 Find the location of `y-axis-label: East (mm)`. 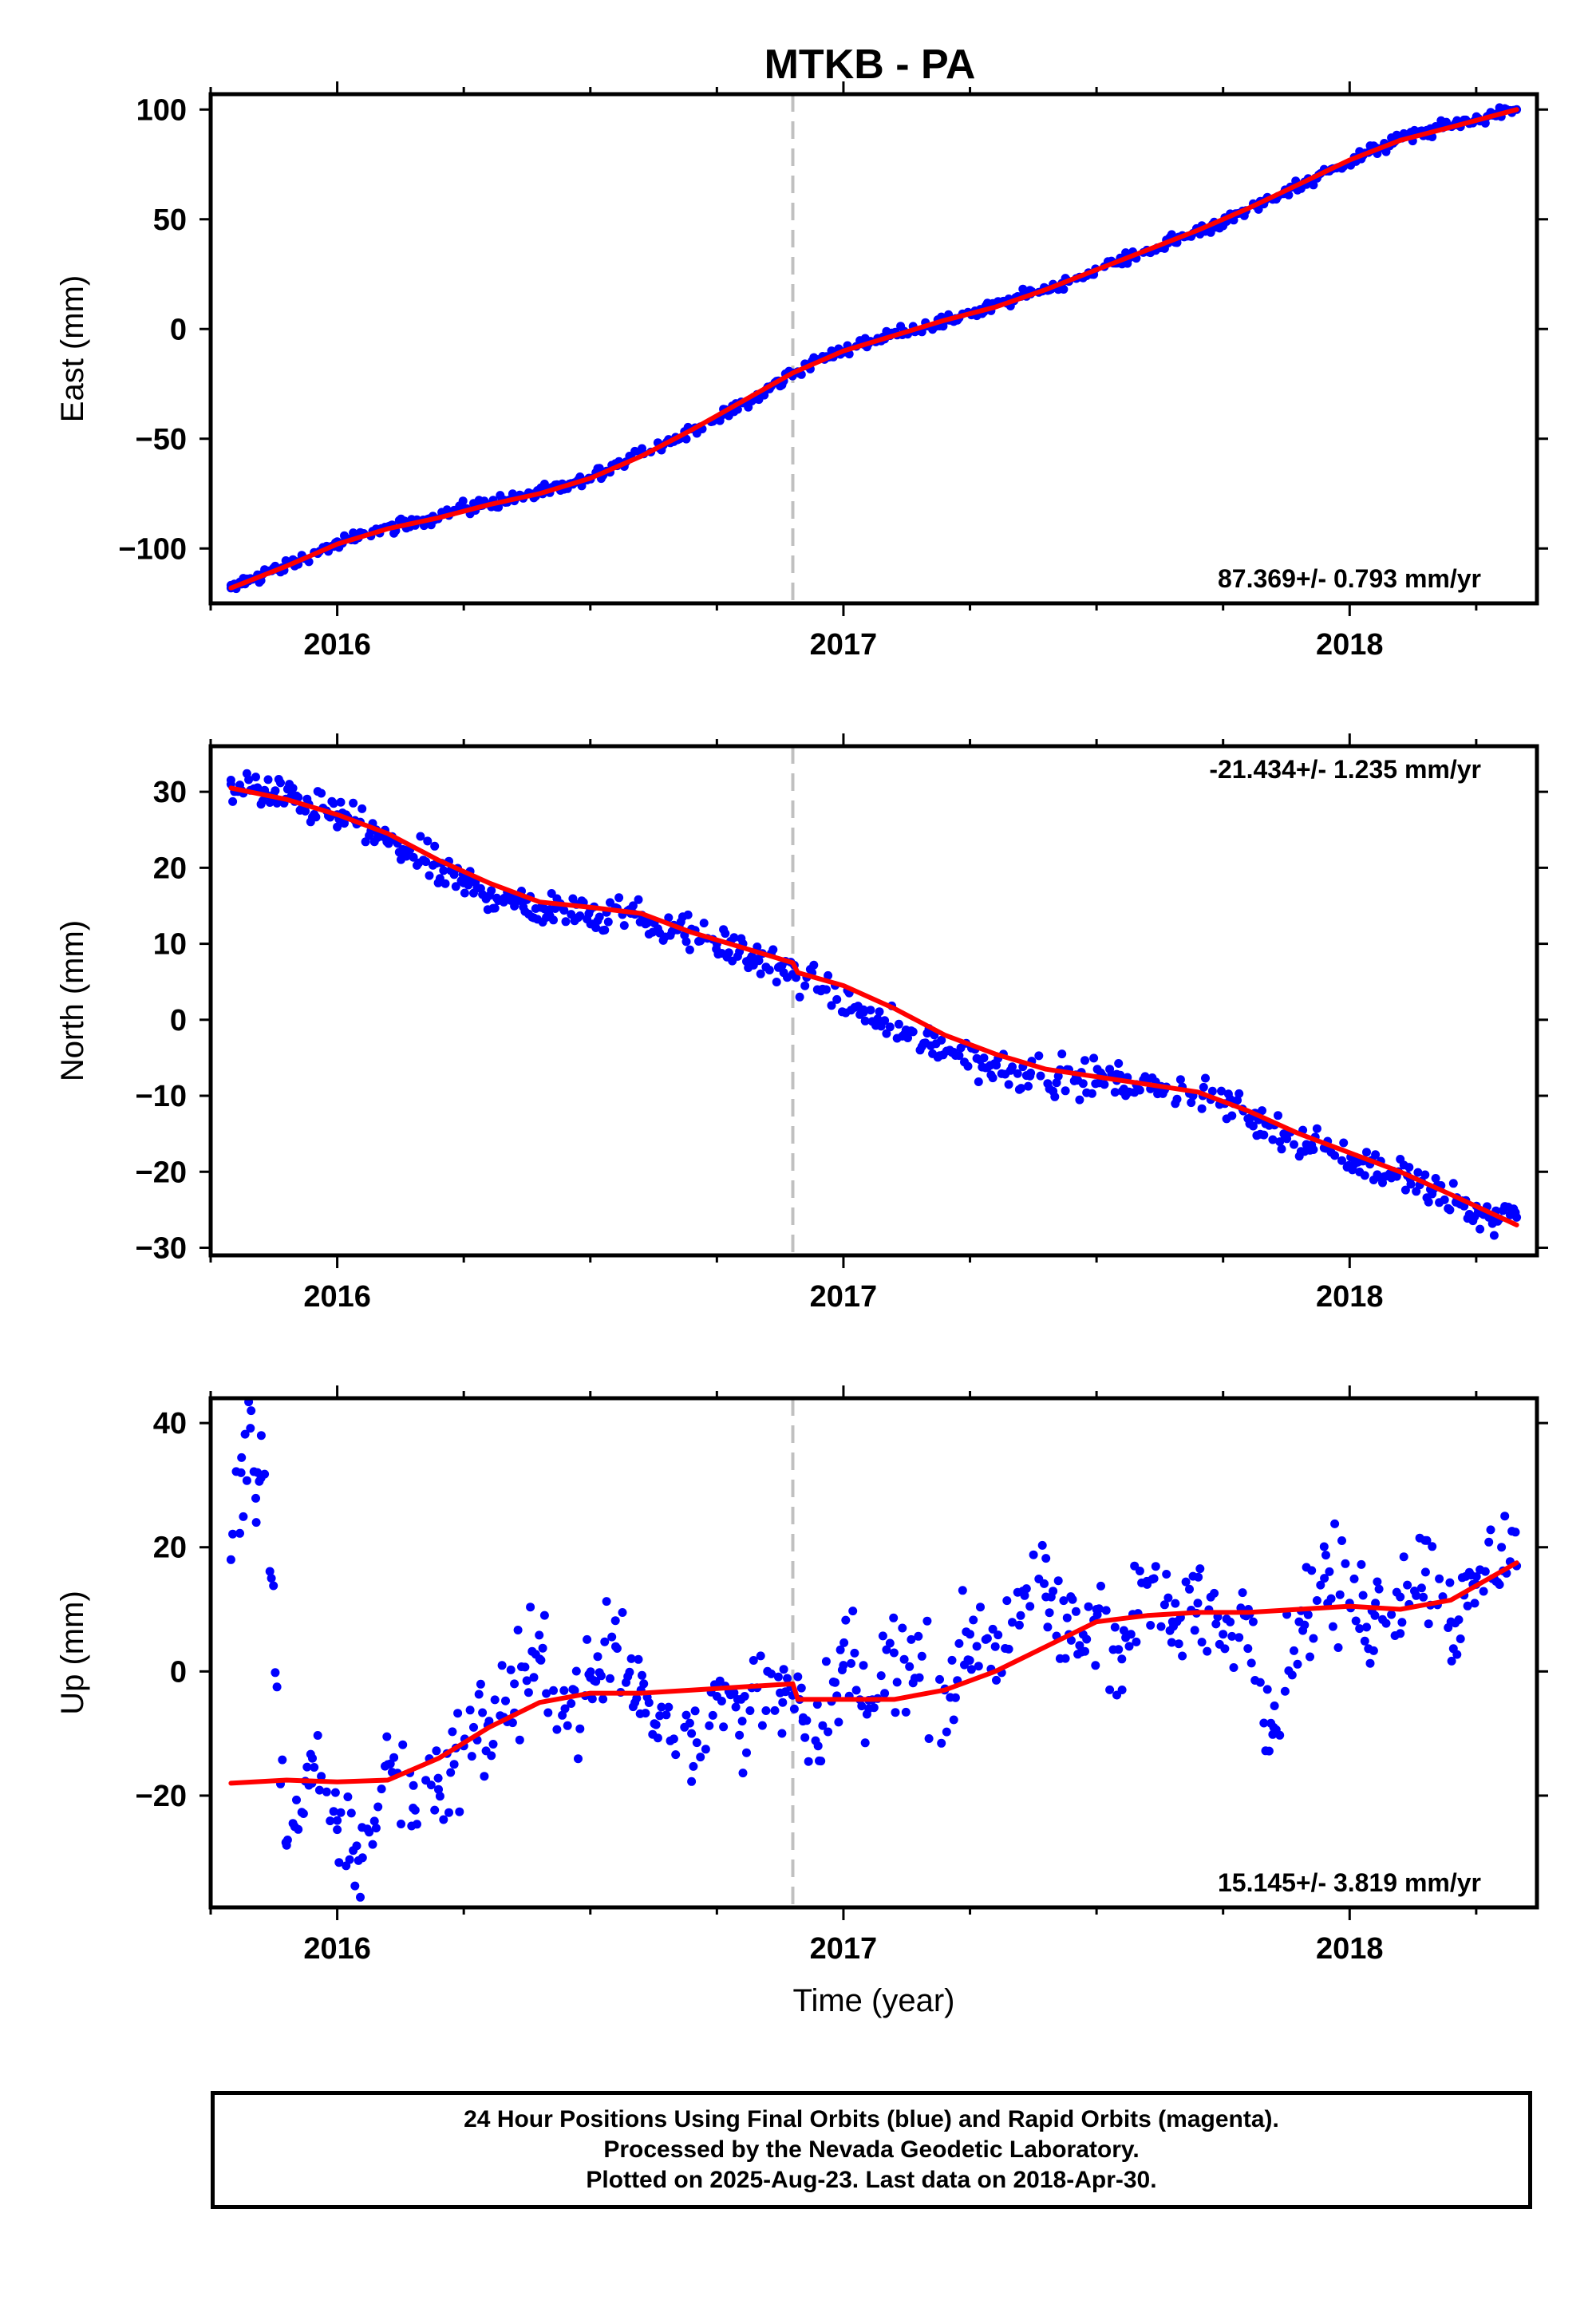

y-axis-label: East (mm) is located at coordinates (72, 348).